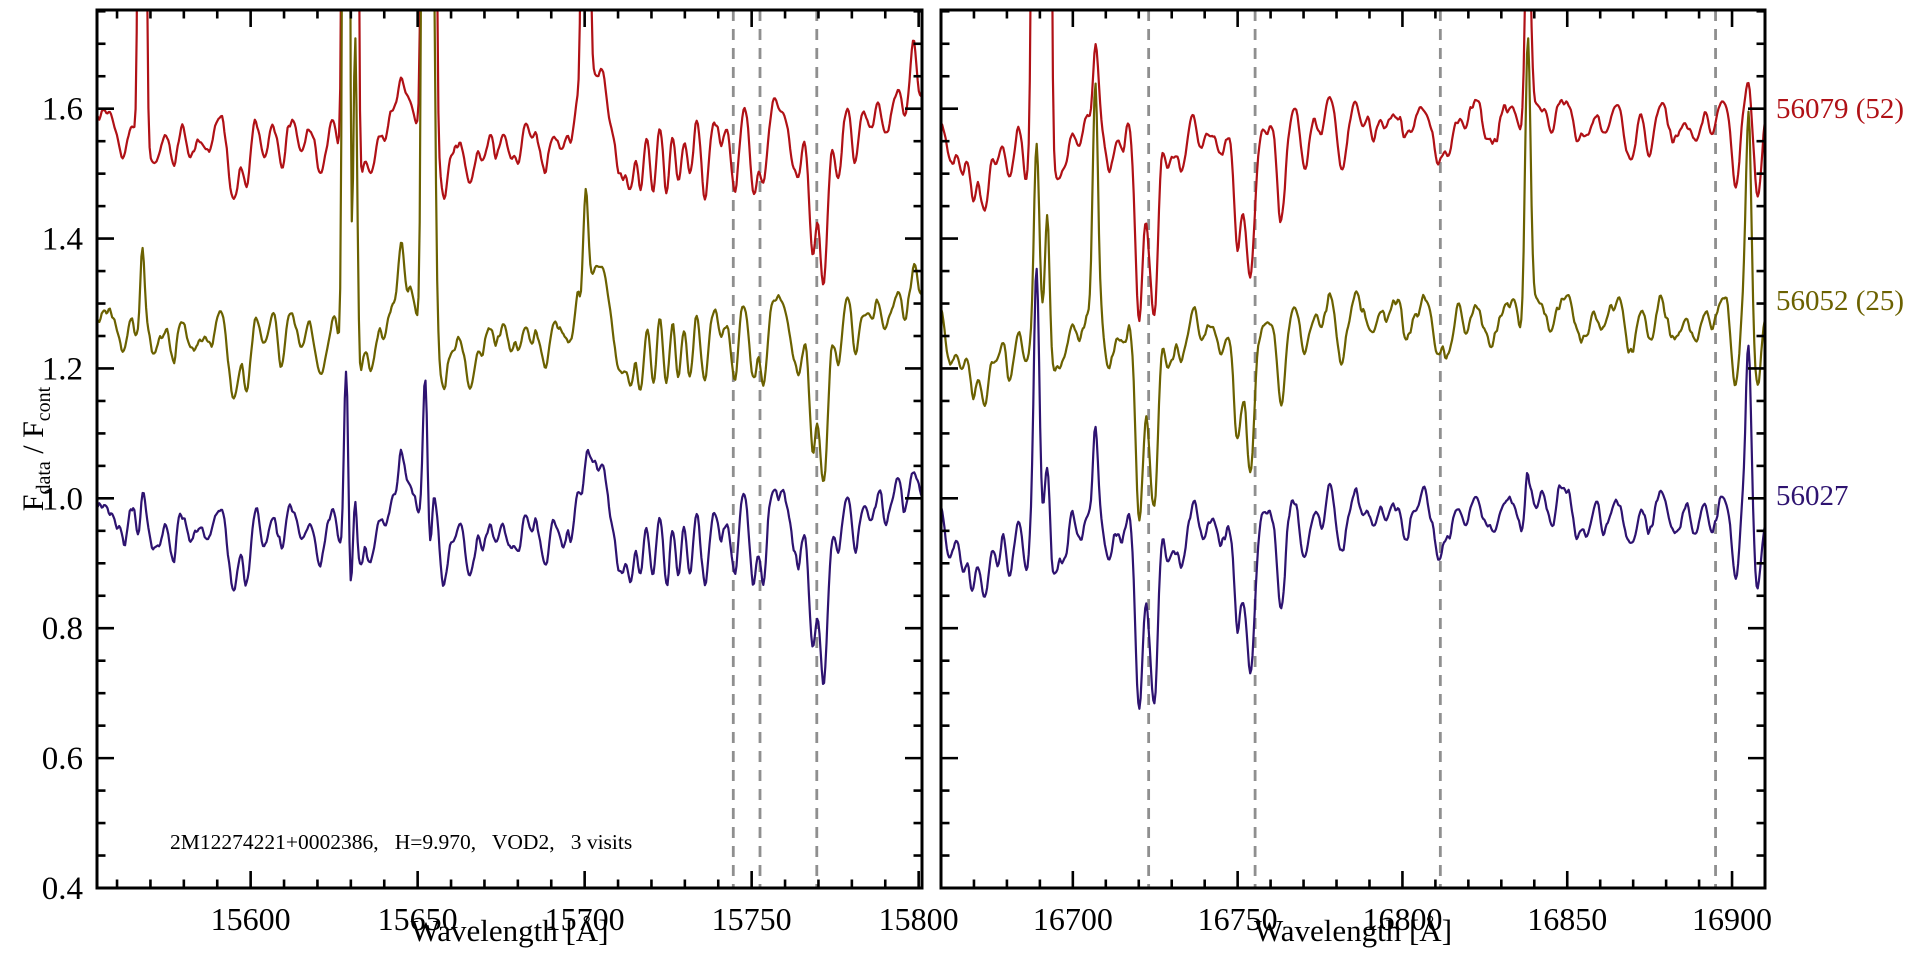 The width and height of the screenshot is (1920, 960). I want to click on flux-symbol: F, so click(33, 503).